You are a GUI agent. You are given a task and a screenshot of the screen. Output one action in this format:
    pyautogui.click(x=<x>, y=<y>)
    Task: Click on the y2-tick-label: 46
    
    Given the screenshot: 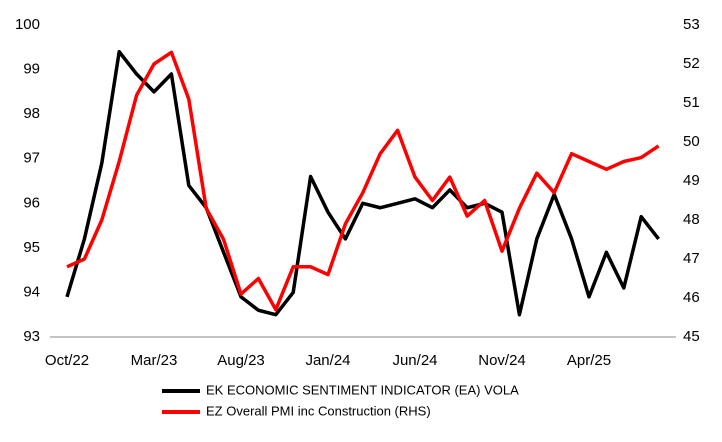 What is the action you would take?
    pyautogui.click(x=691, y=297)
    